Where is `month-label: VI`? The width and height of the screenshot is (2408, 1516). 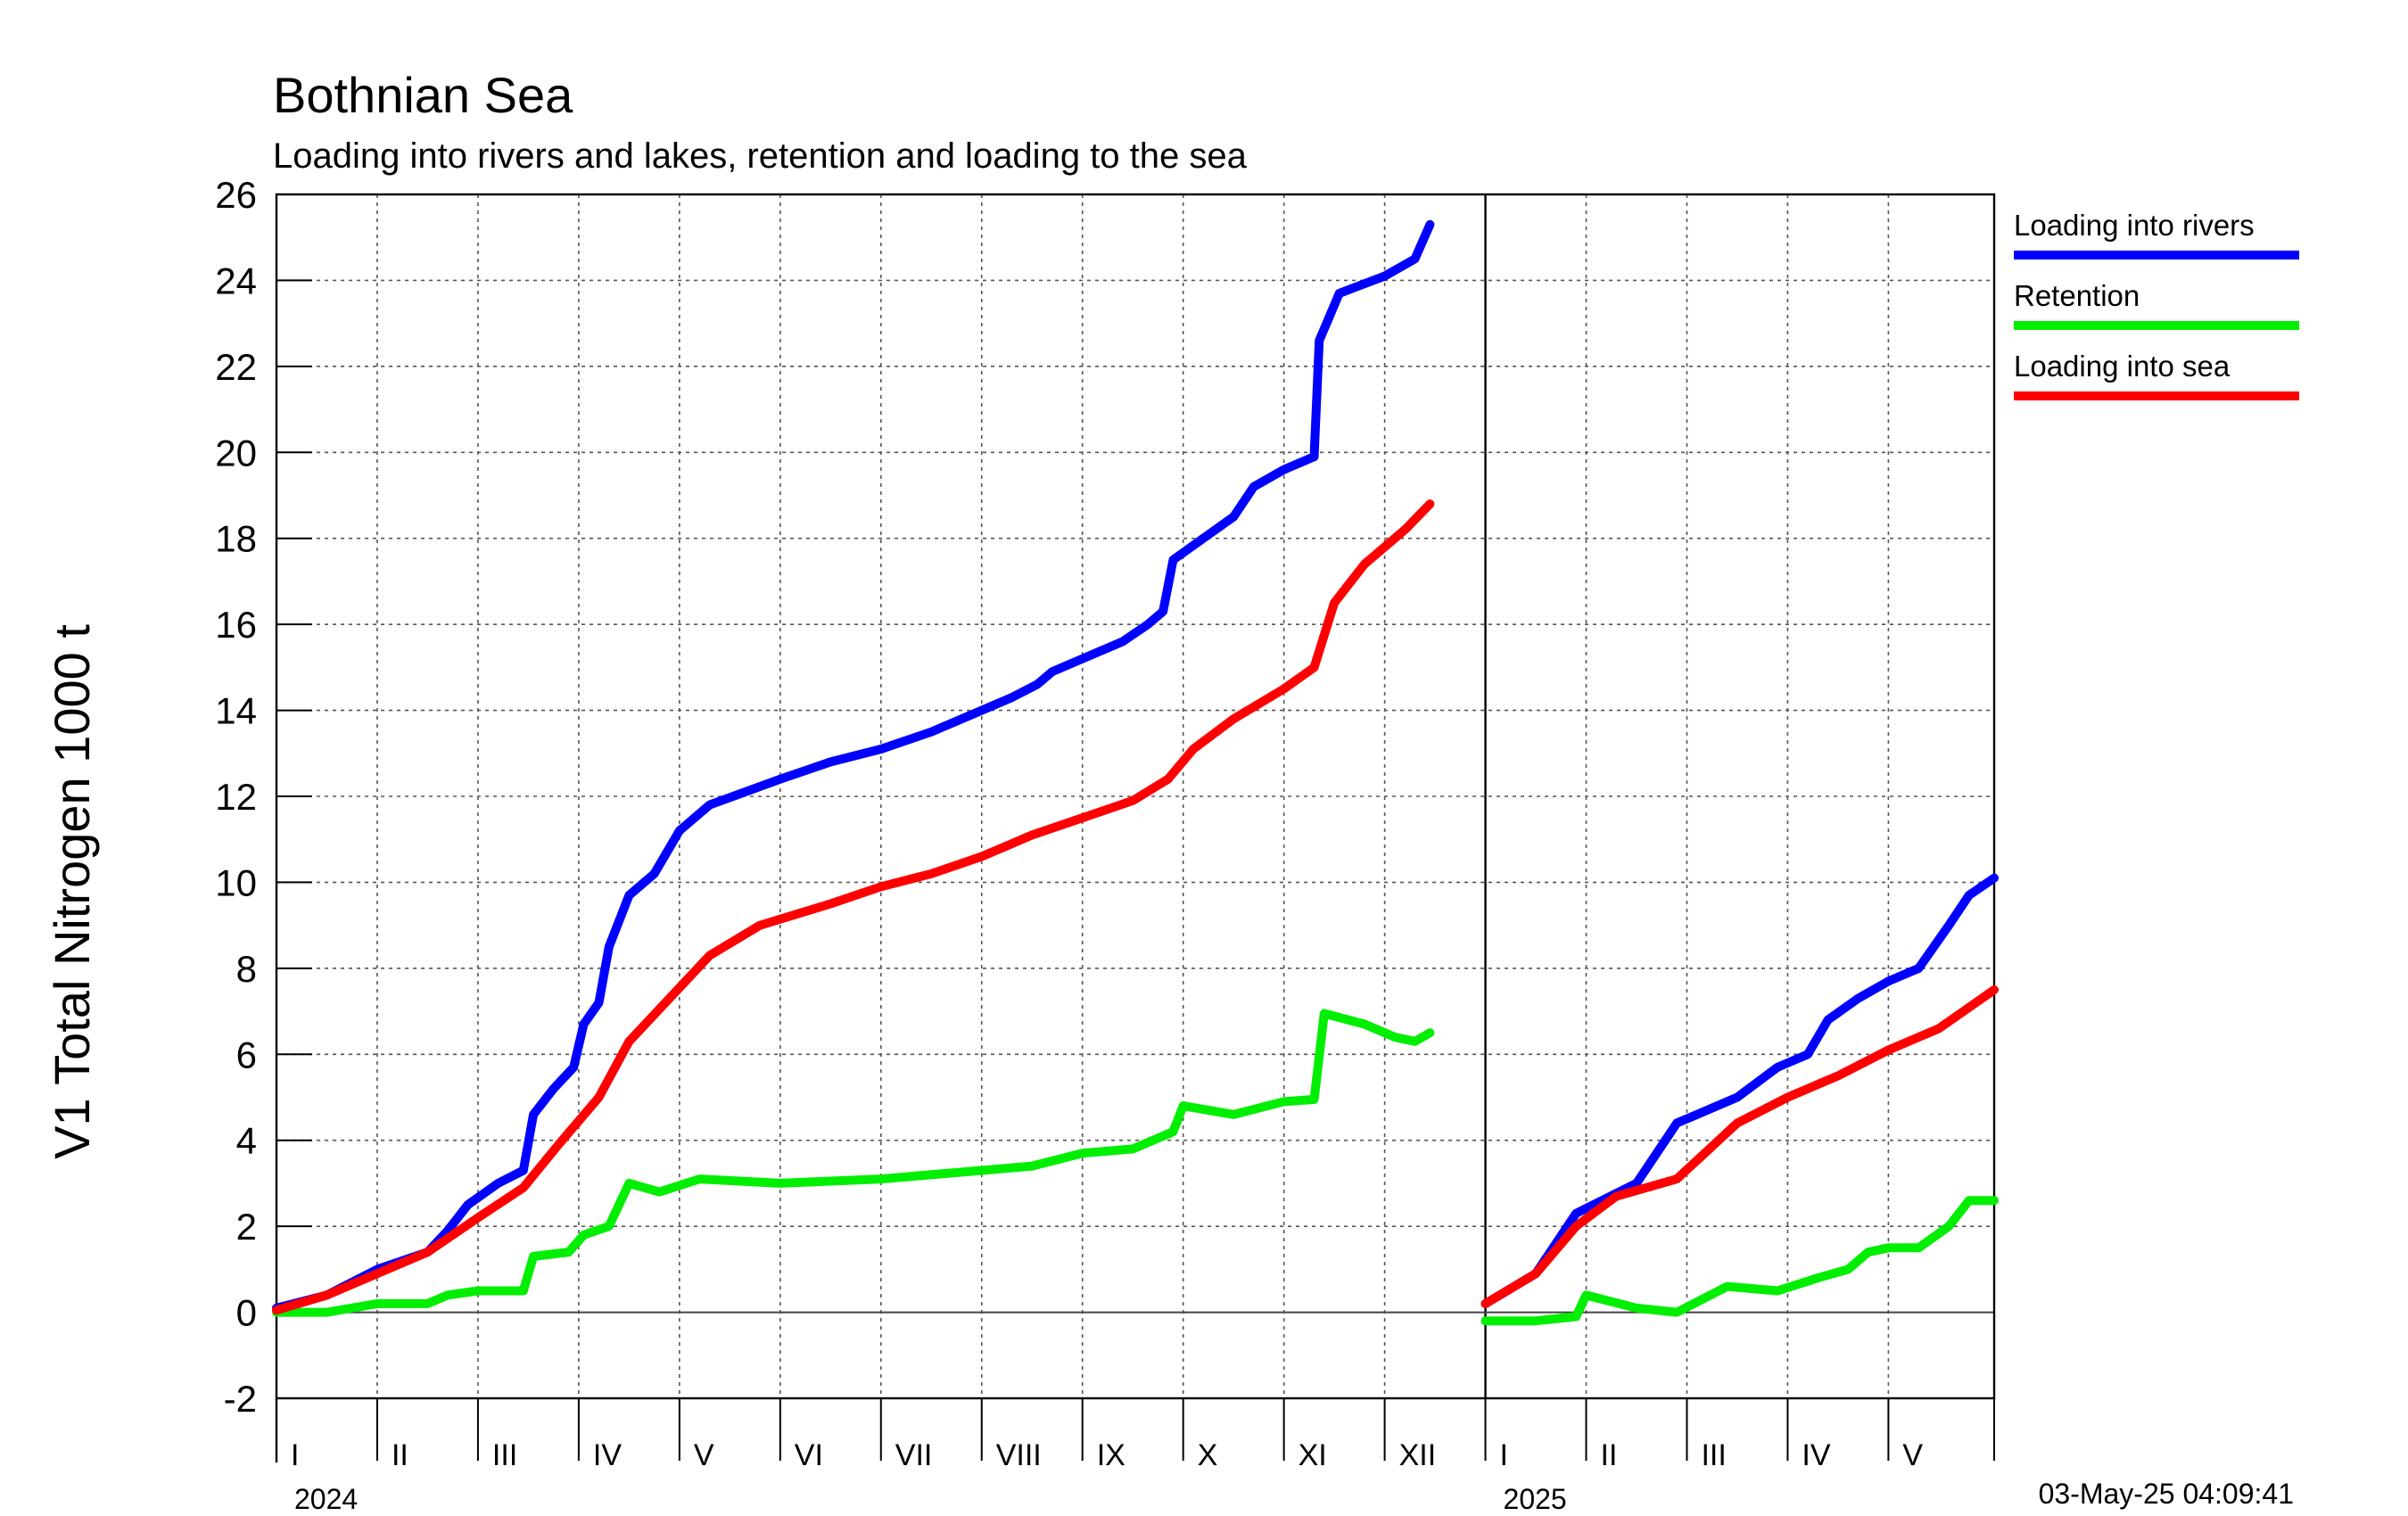 month-label: VI is located at coordinates (809, 1455).